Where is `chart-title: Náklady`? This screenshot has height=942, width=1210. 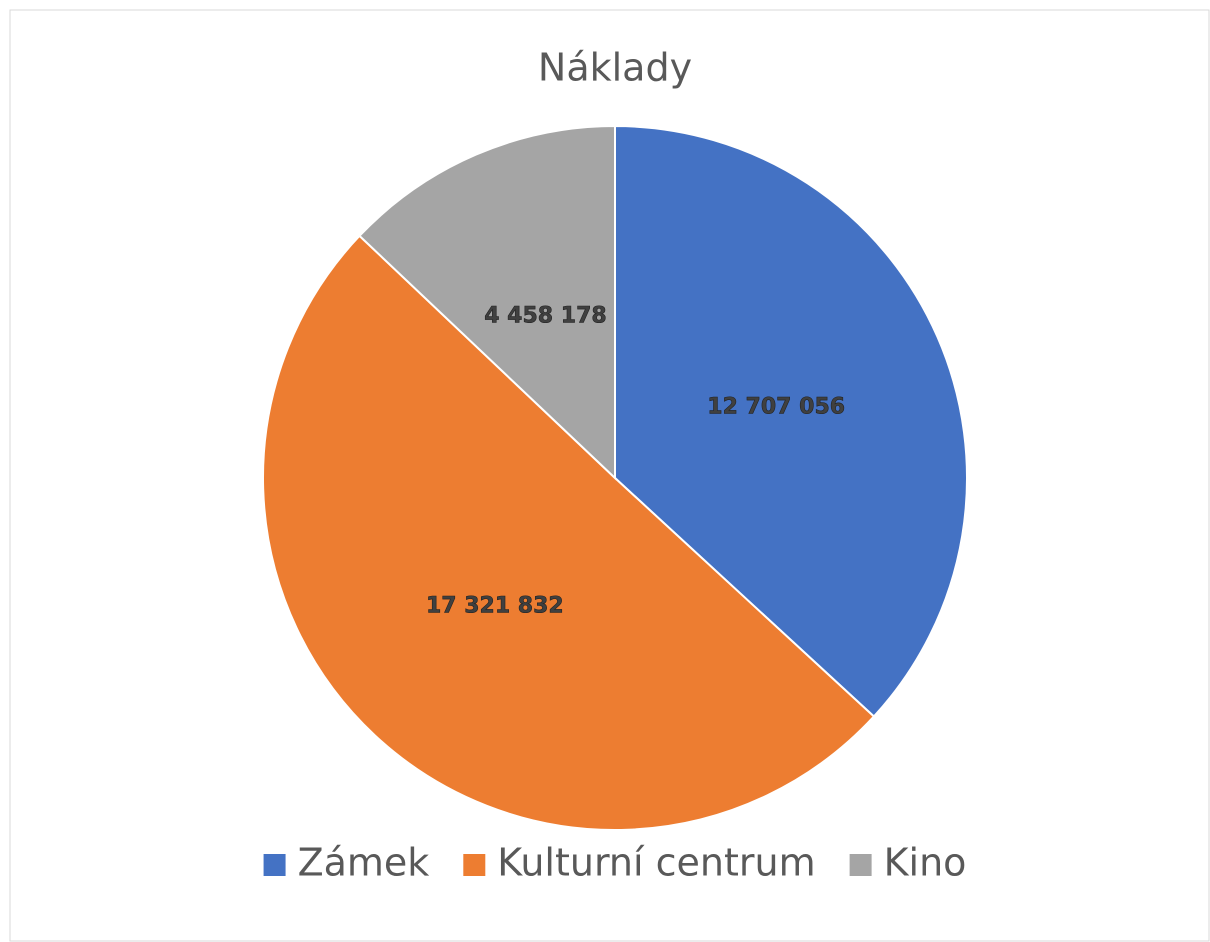 chart-title: Náklady is located at coordinates (615, 68).